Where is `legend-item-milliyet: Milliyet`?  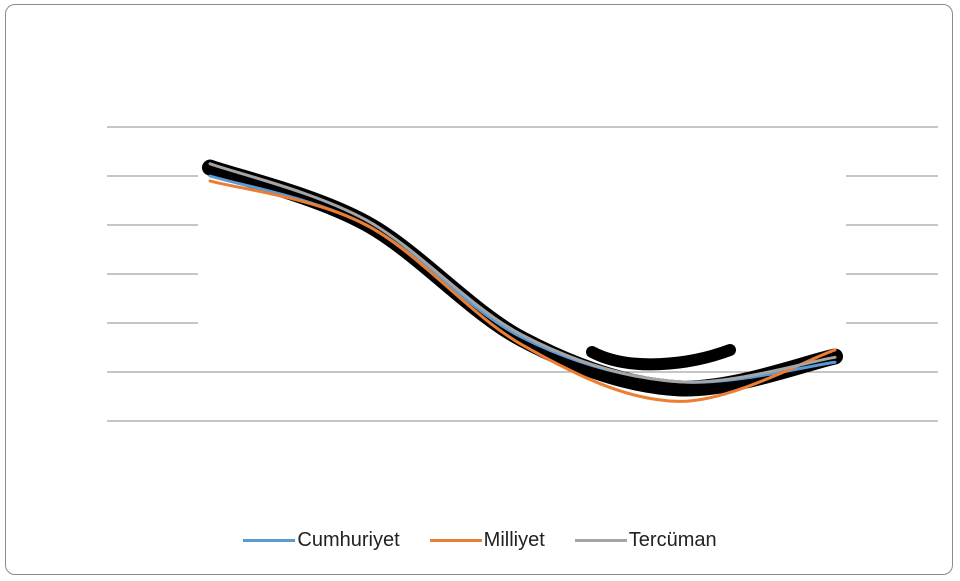 legend-item-milliyet: Milliyet is located at coordinates (487, 540).